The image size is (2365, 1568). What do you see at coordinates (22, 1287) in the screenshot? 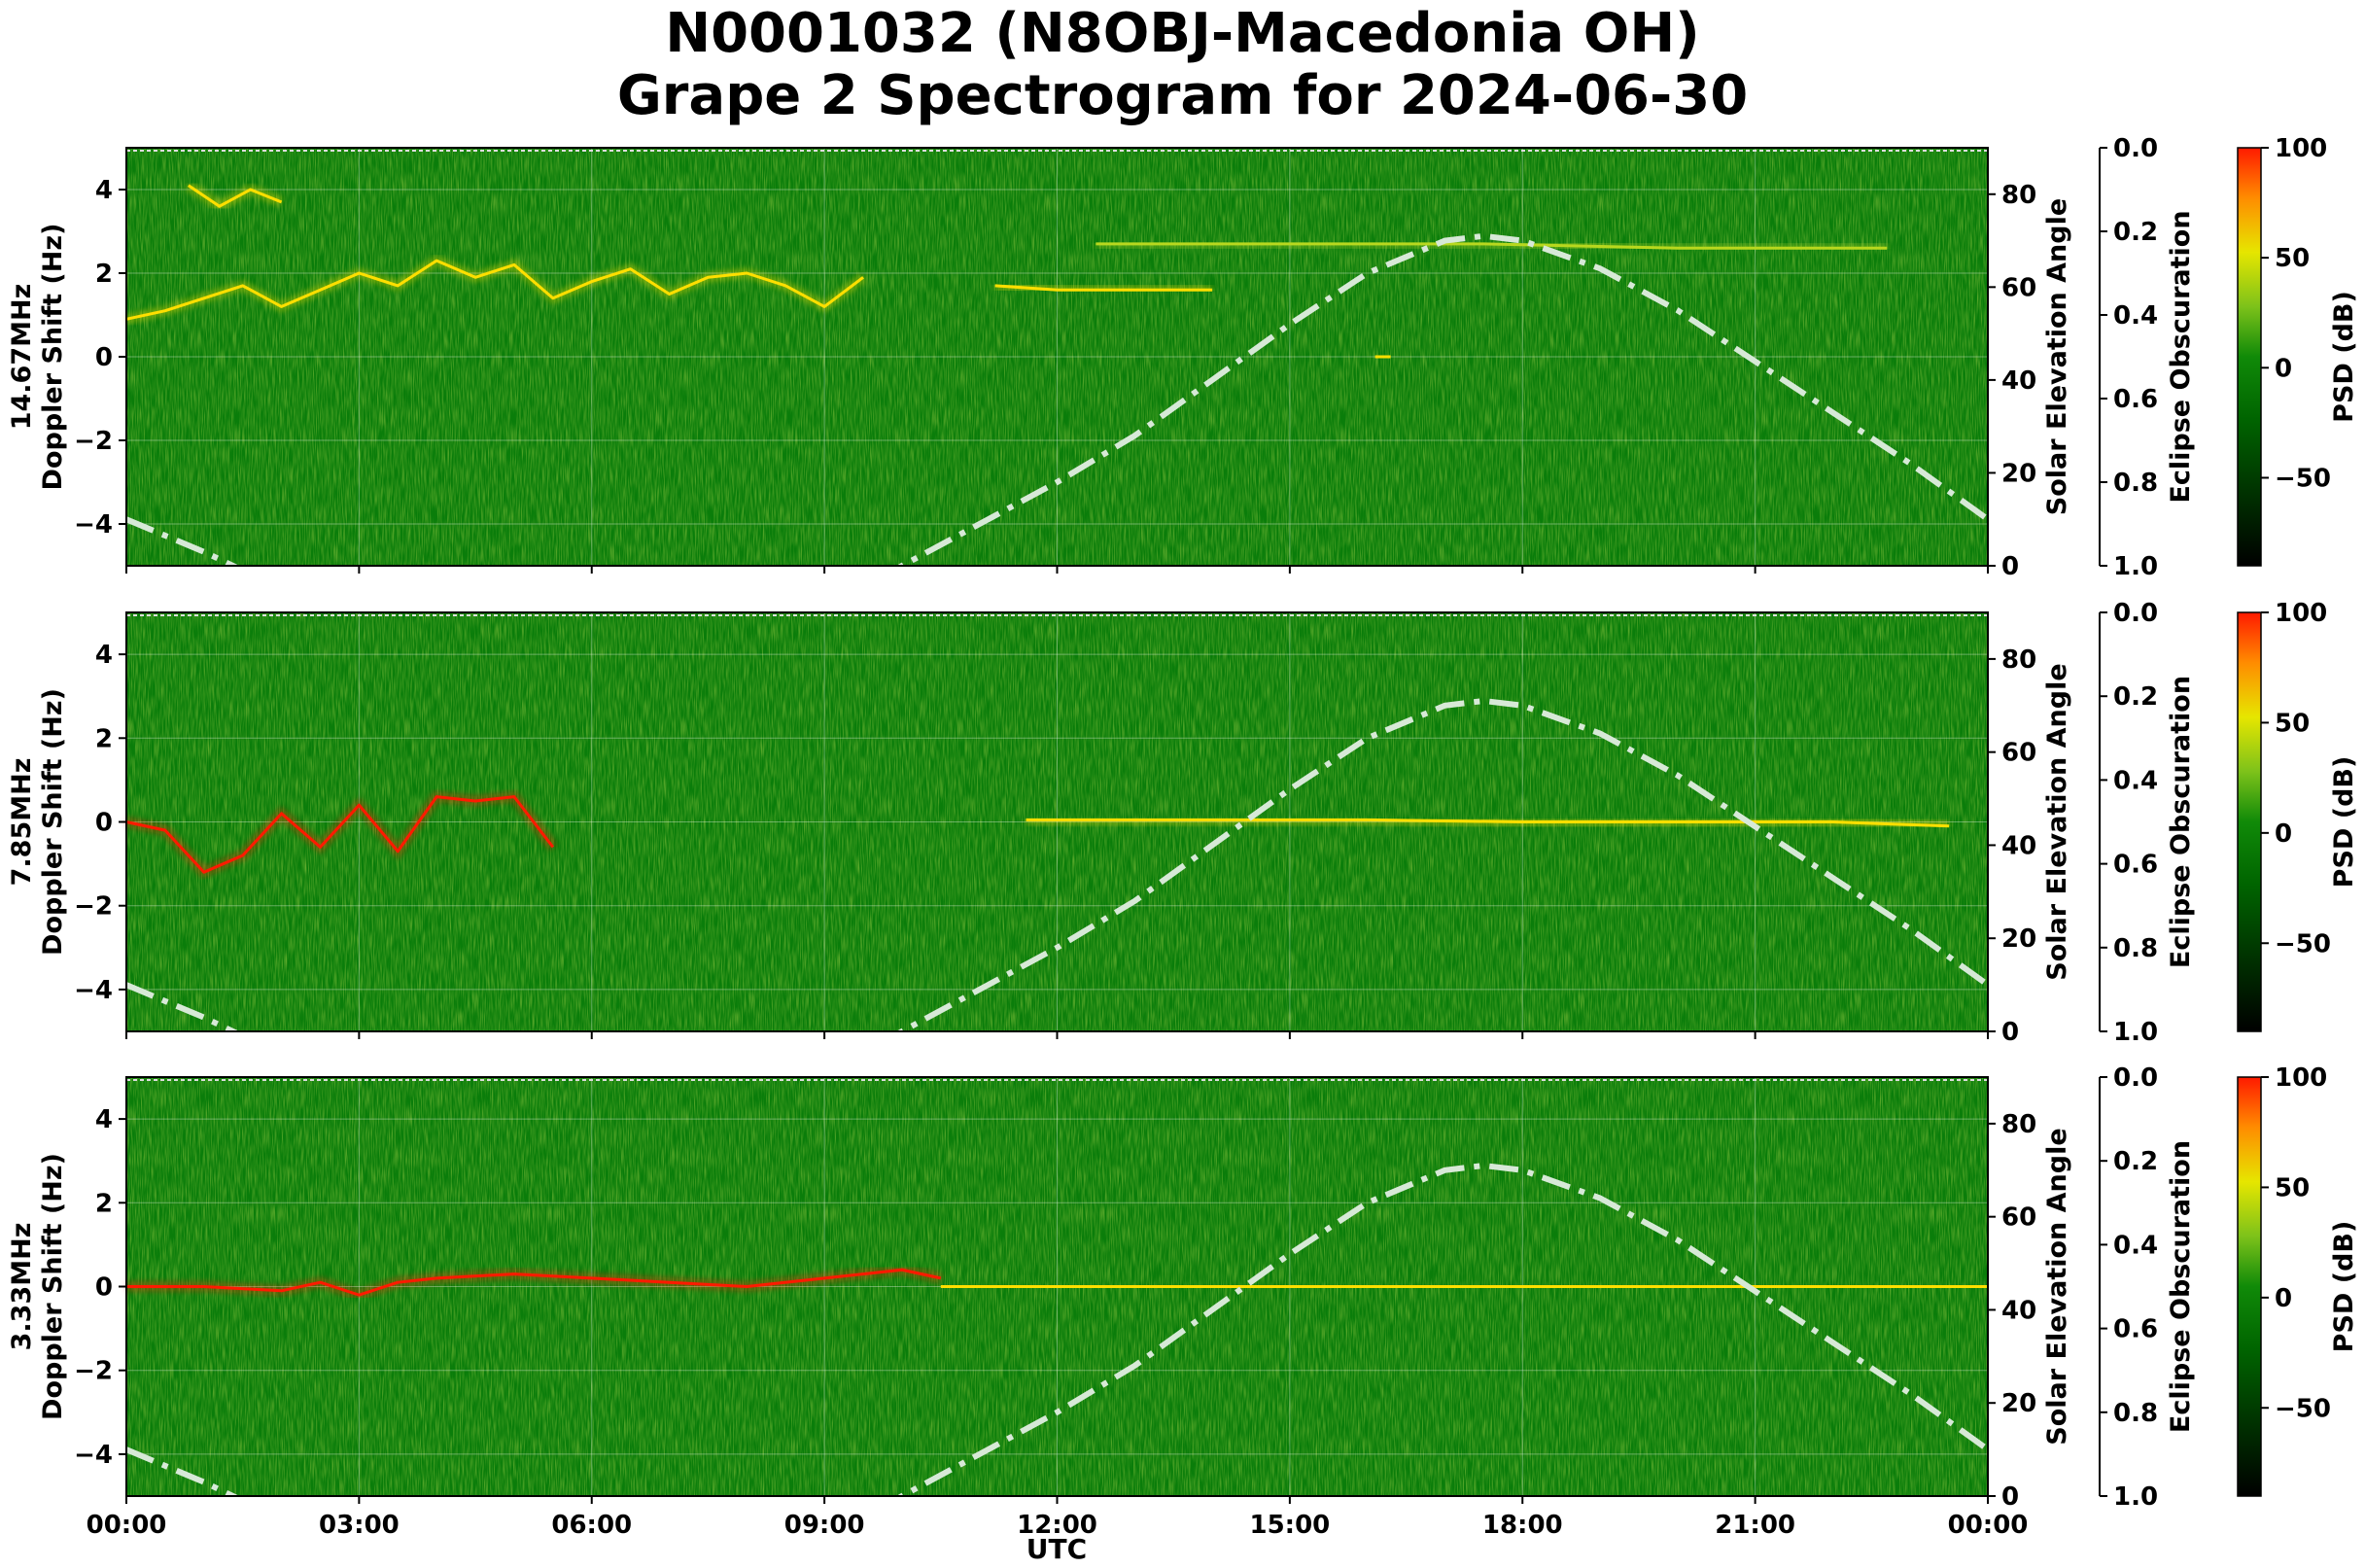
I see `frequency-label: 3.33MHz` at bounding box center [22, 1287].